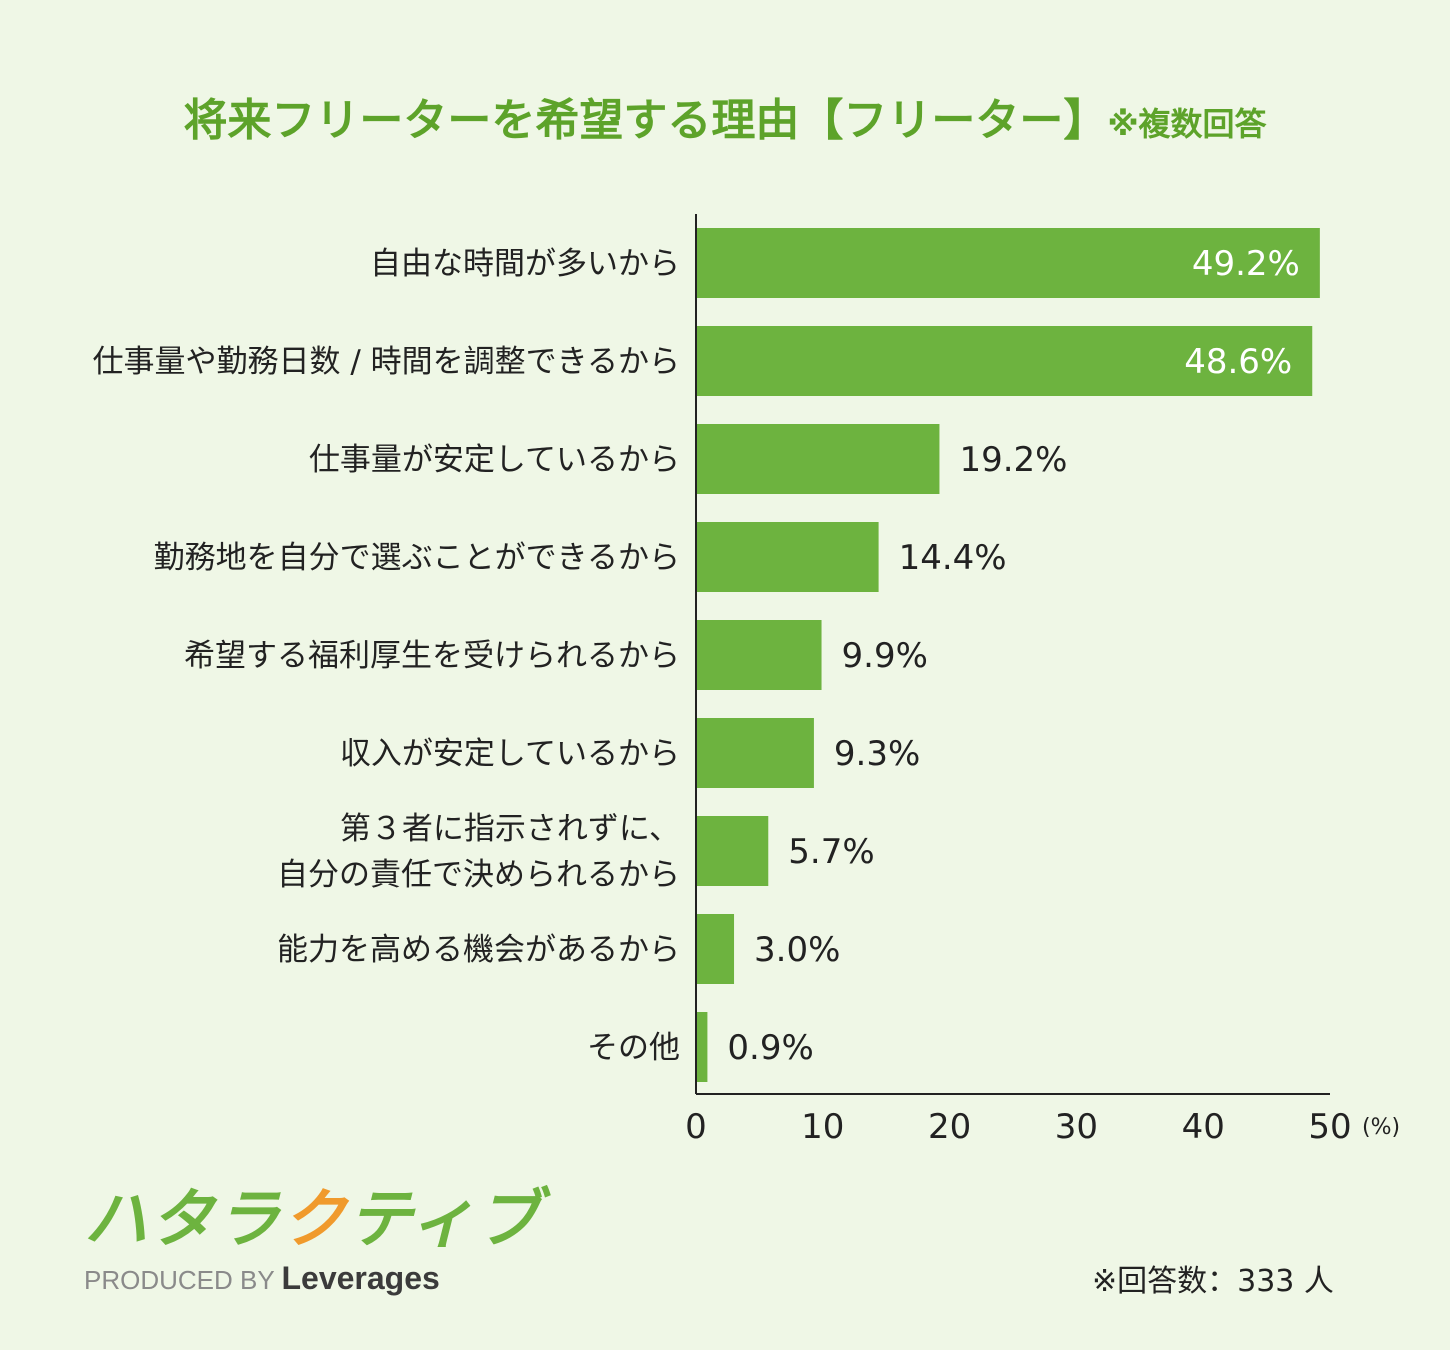 This screenshot has width=1450, height=1350. Describe the element at coordinates (885, 656) in the screenshot. I see `value-label-5: 9.9%` at that location.